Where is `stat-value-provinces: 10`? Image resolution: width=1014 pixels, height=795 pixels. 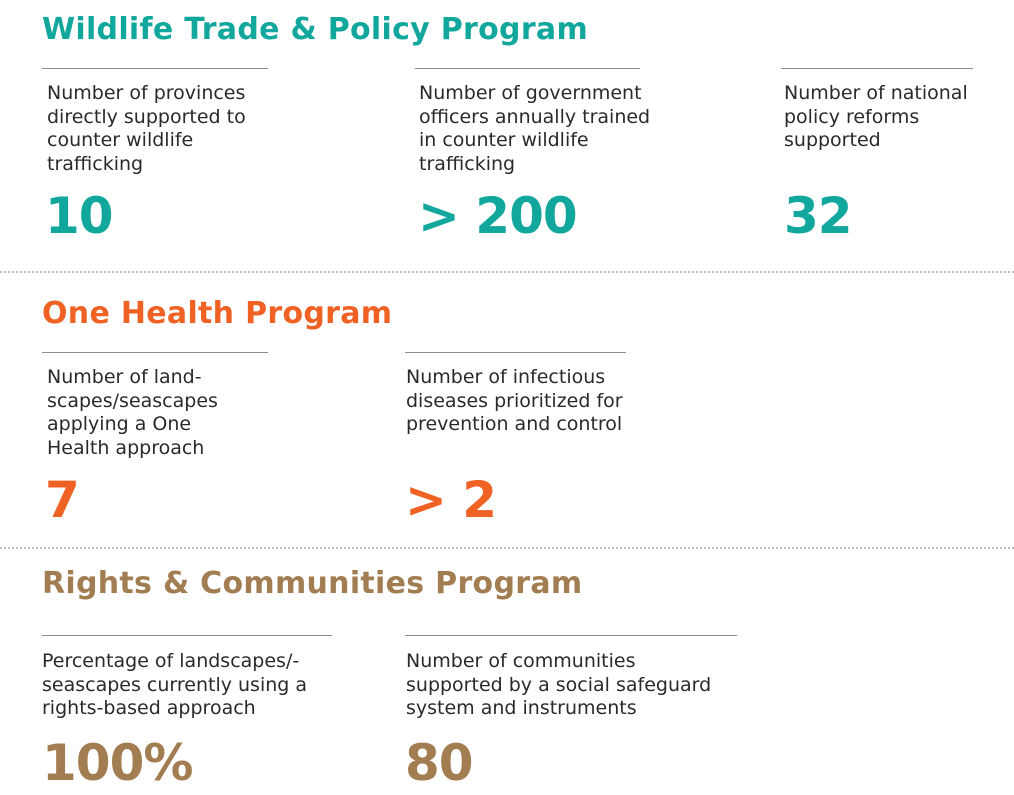 stat-value-provinces: 10 is located at coordinates (79, 216).